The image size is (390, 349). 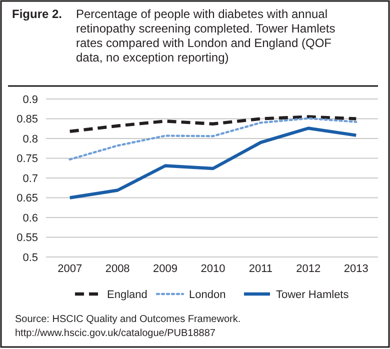 I want to click on x-tick-label: 2012, so click(x=308, y=269).